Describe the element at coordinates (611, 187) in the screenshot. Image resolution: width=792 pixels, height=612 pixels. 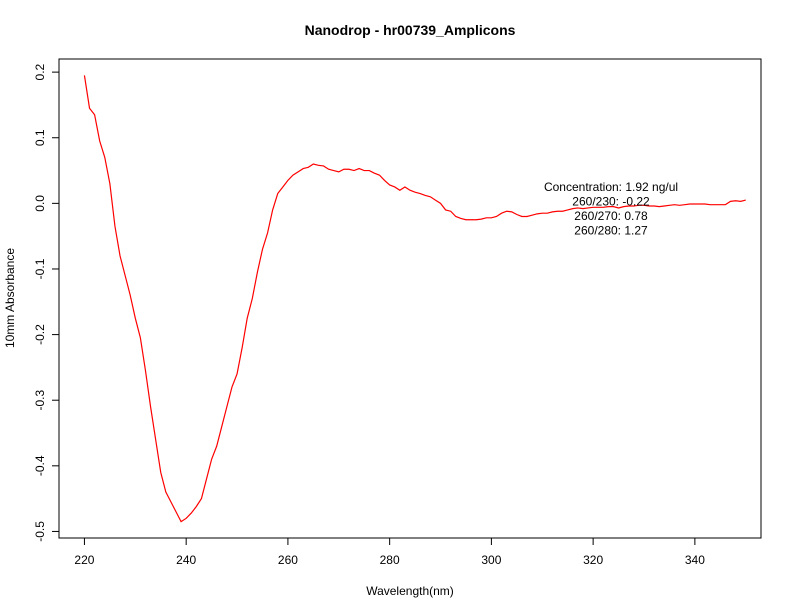
I see `annotation-line: Concentration: 1.92 ng/ul` at that location.